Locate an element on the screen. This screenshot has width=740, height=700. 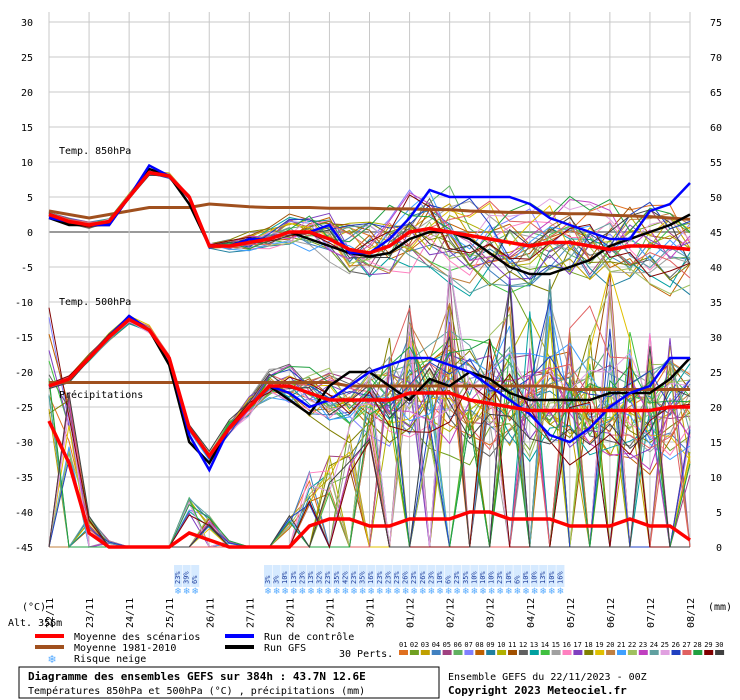
pert-number: 29 is located at coordinates (708, 645).